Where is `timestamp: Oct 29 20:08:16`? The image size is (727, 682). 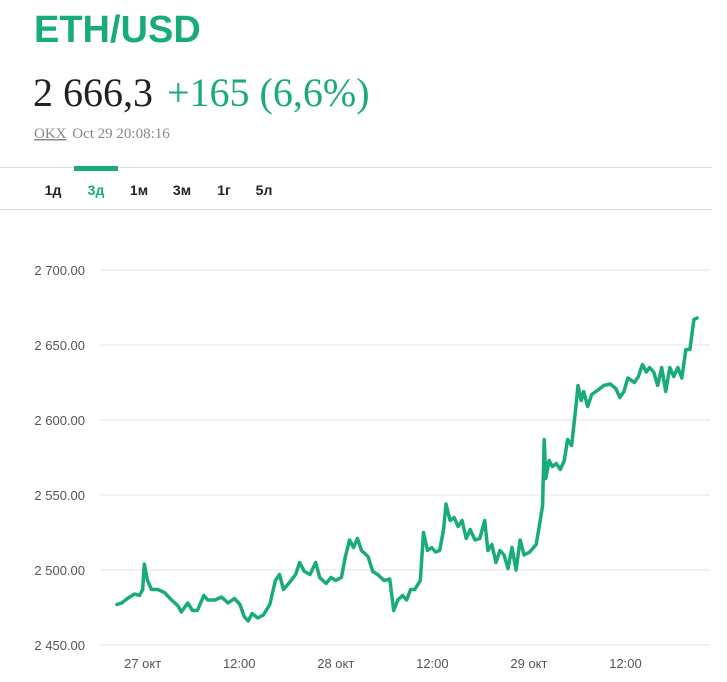
timestamp: Oct 29 20:08:16 is located at coordinates (121, 134).